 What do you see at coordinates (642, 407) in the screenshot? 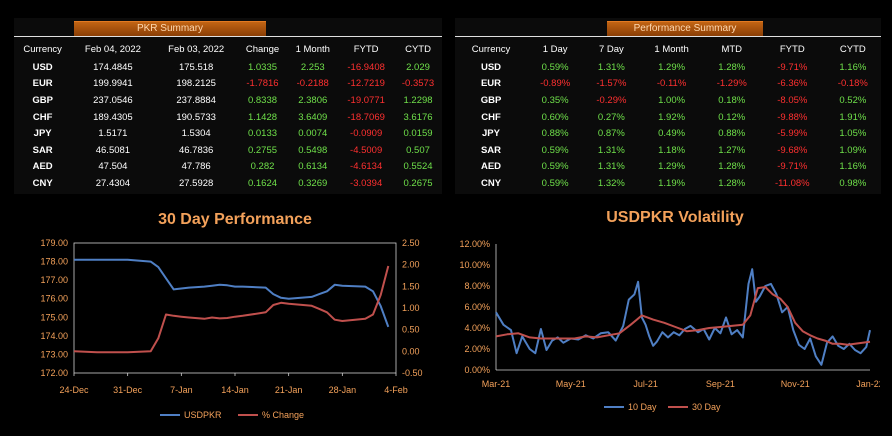
I see `legend-ten-day-label: 10 Day` at bounding box center [642, 407].